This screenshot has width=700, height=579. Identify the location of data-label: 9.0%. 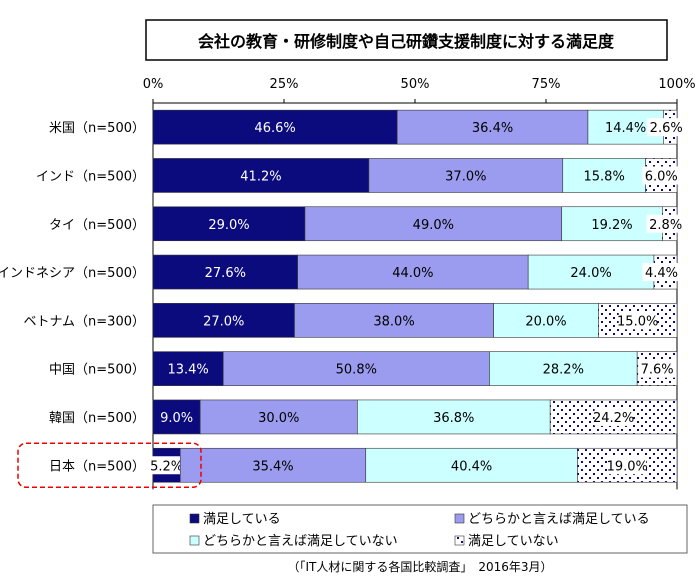
(176, 418).